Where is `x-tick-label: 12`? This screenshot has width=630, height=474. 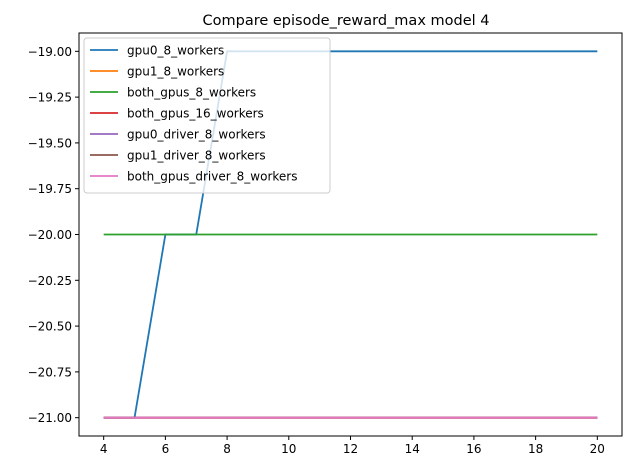 x-tick-label: 12 is located at coordinates (350, 449).